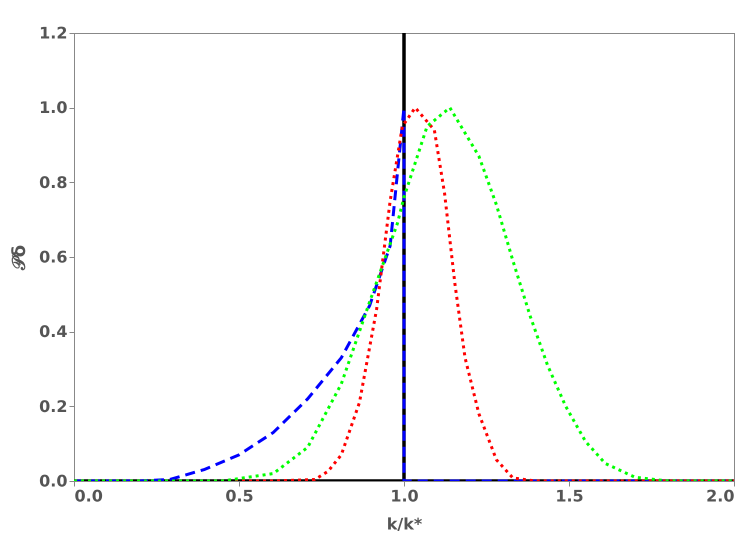  What do you see at coordinates (569, 496) in the screenshot?
I see `x-tick-label: 1.5` at bounding box center [569, 496].